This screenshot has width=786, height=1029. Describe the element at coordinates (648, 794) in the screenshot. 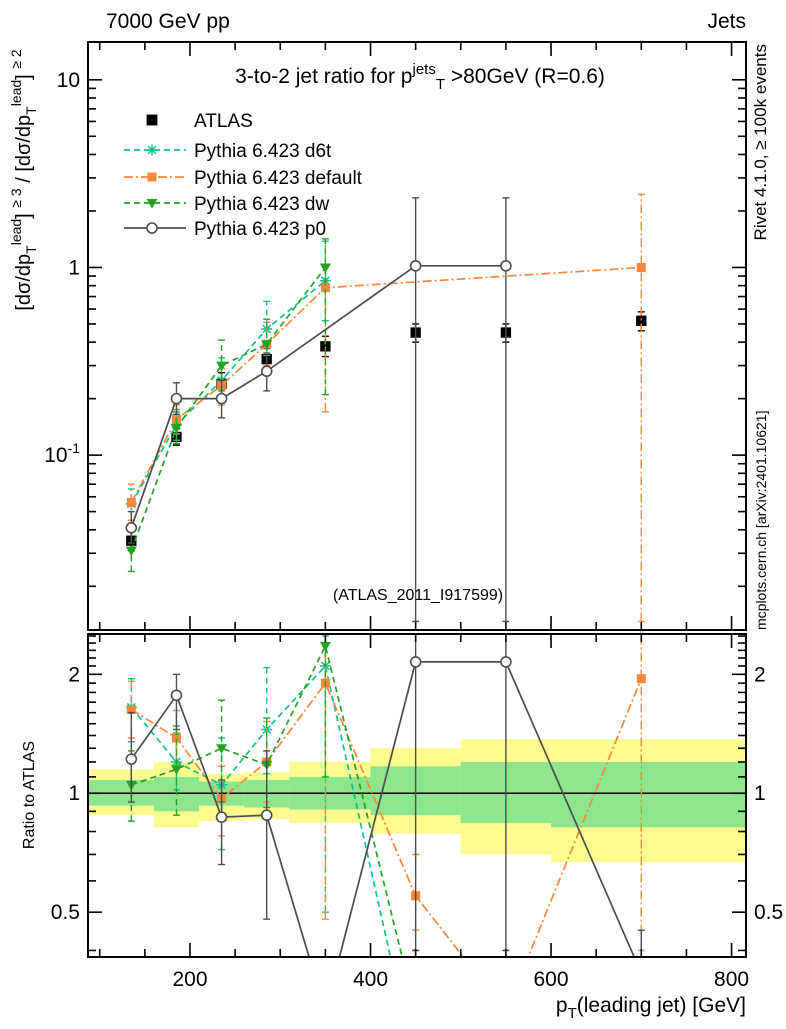

I see `band-green` at that location.